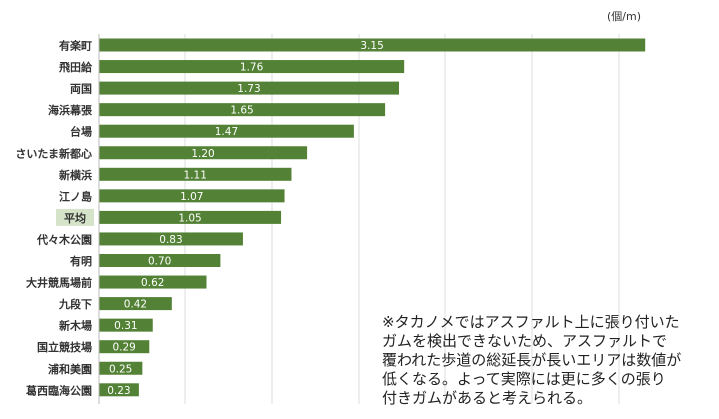  I want to click on category-label: 新木場, so click(75, 326).